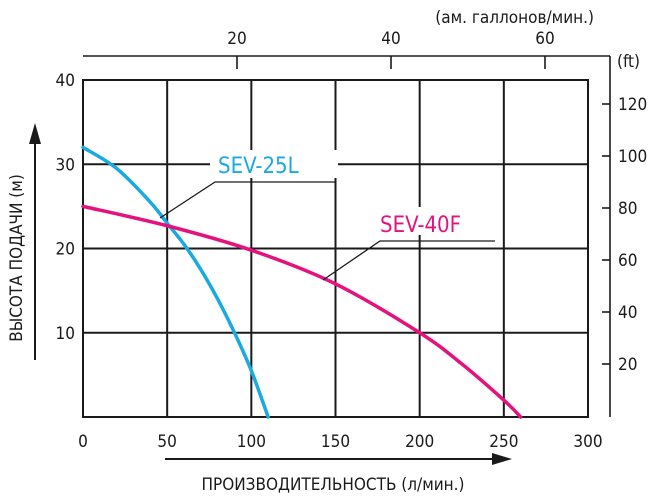 The height and width of the screenshot is (497, 659). I want to click on x2-tick-label: 20, so click(236, 39).